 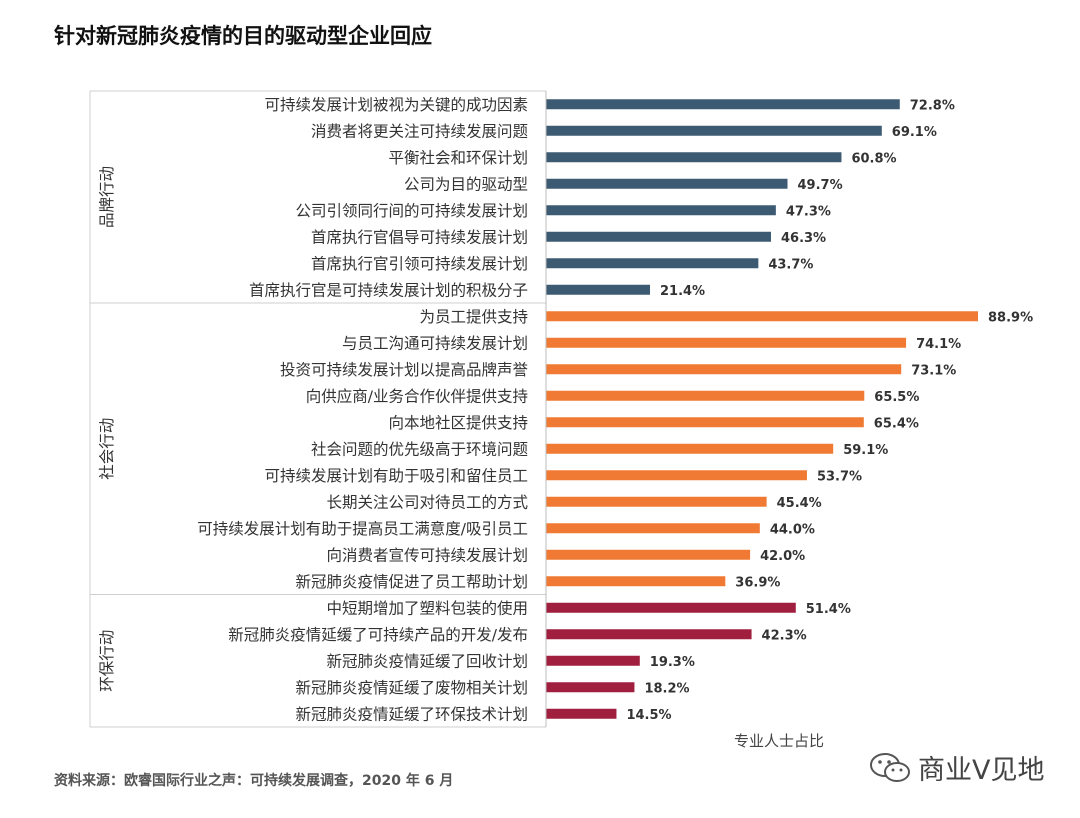 I want to click on data-label: 53.7%, so click(x=839, y=476).